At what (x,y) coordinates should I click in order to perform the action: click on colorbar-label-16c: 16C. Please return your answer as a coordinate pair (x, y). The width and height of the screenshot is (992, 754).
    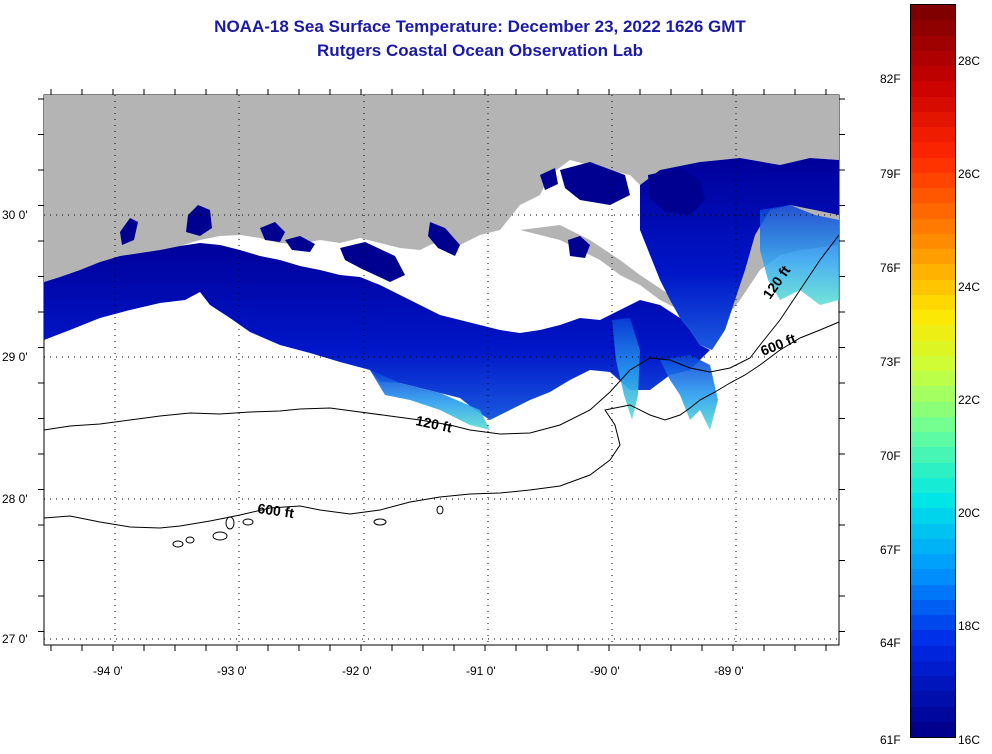
    Looking at the image, I should click on (969, 740).